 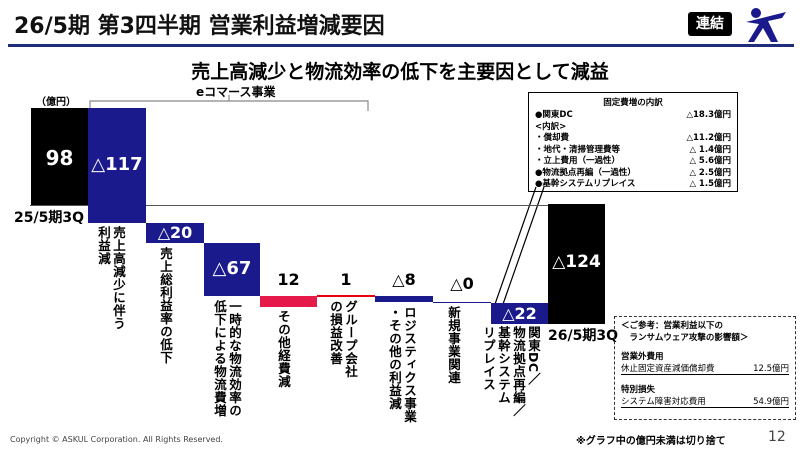 I want to click on category-label-new-business: 新規事業関連, so click(x=453, y=345).